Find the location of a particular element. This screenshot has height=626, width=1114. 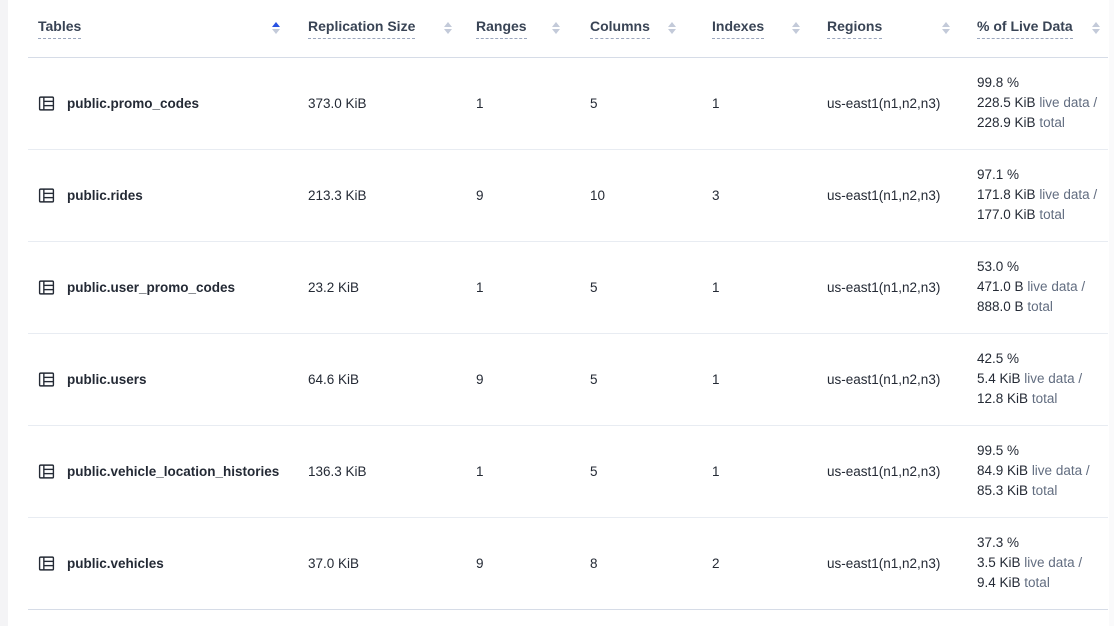

column-header-ranges: Ranges is located at coordinates (514, 29).